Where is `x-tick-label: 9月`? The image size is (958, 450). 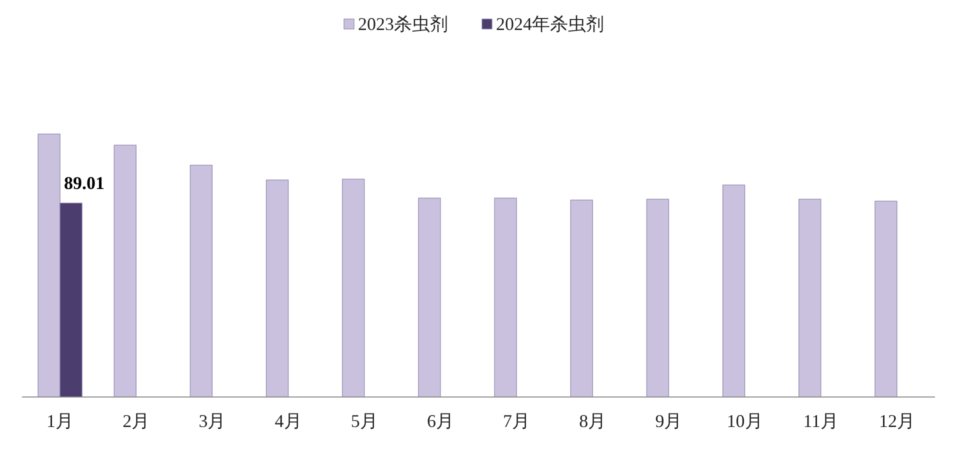 x-tick-label: 9月 is located at coordinates (668, 421).